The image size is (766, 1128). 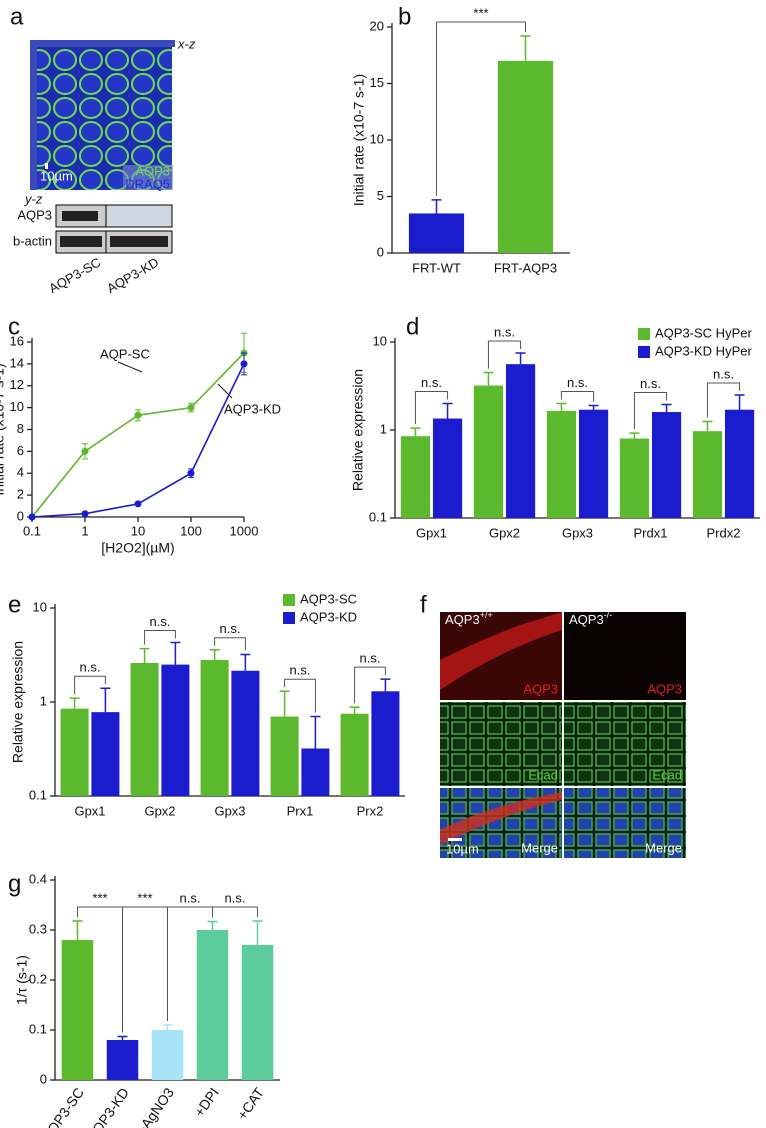 What do you see at coordinates (102, 147) in the screenshot?
I see `micrograph-a` at bounding box center [102, 147].